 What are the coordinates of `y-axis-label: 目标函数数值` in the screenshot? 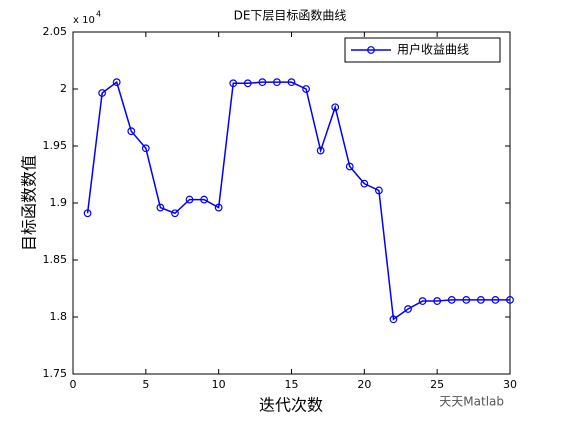 It's located at (29, 203).